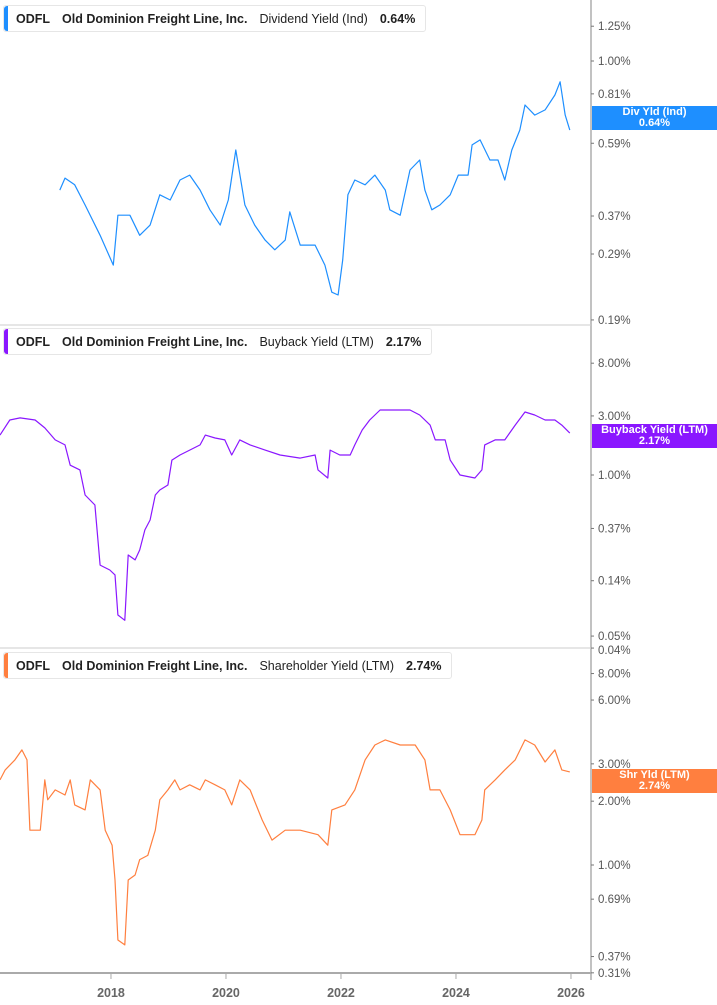  I want to click on x-tick-label: 2022, so click(341, 993).